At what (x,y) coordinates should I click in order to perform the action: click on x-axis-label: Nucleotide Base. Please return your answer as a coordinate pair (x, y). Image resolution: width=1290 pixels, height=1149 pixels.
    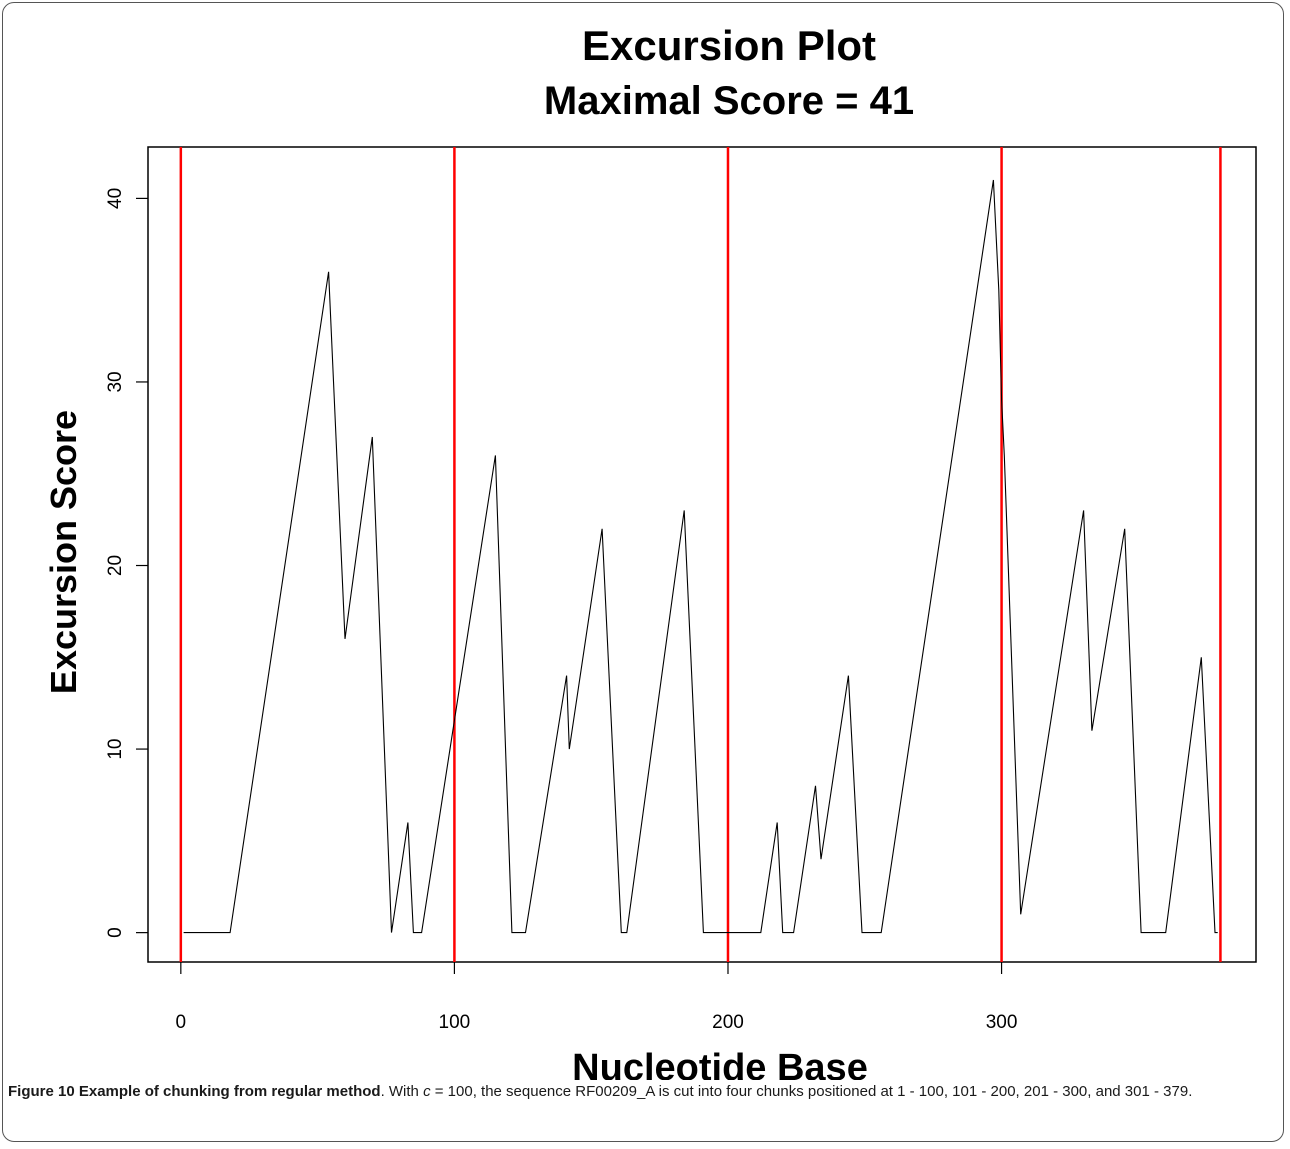
    Looking at the image, I should click on (720, 1063).